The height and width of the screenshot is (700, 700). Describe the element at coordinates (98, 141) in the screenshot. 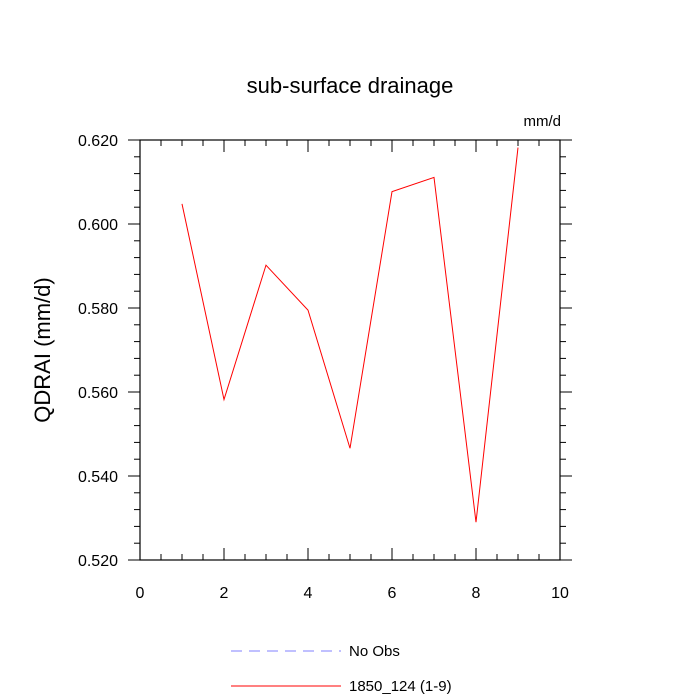

I see `y-tick-label: 0.620` at that location.